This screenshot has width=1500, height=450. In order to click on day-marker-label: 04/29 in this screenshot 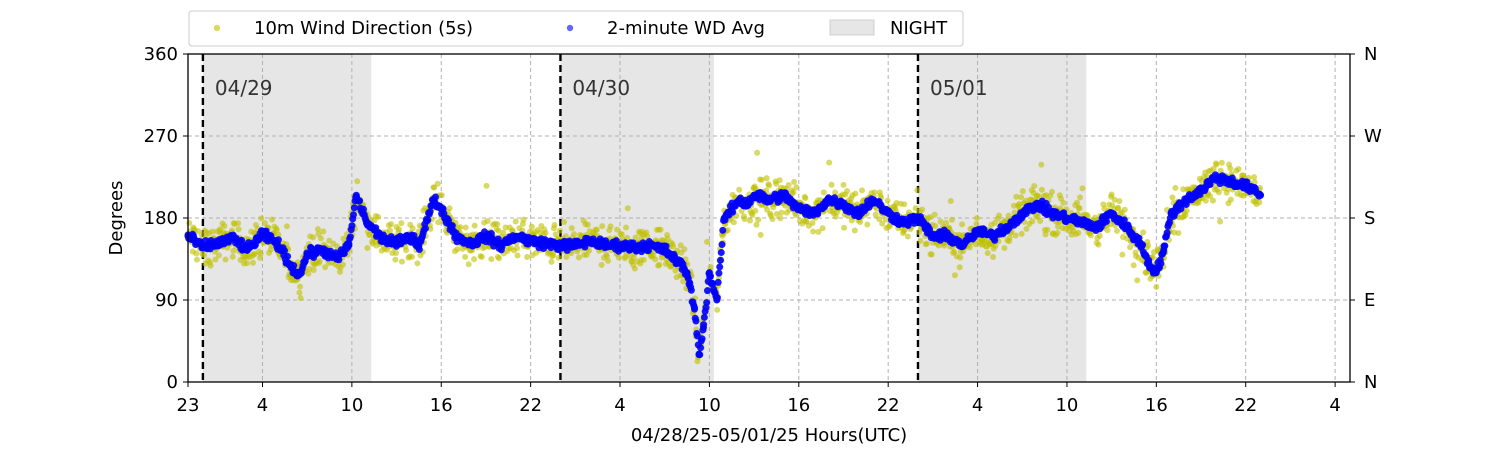, I will do `click(244, 88)`.